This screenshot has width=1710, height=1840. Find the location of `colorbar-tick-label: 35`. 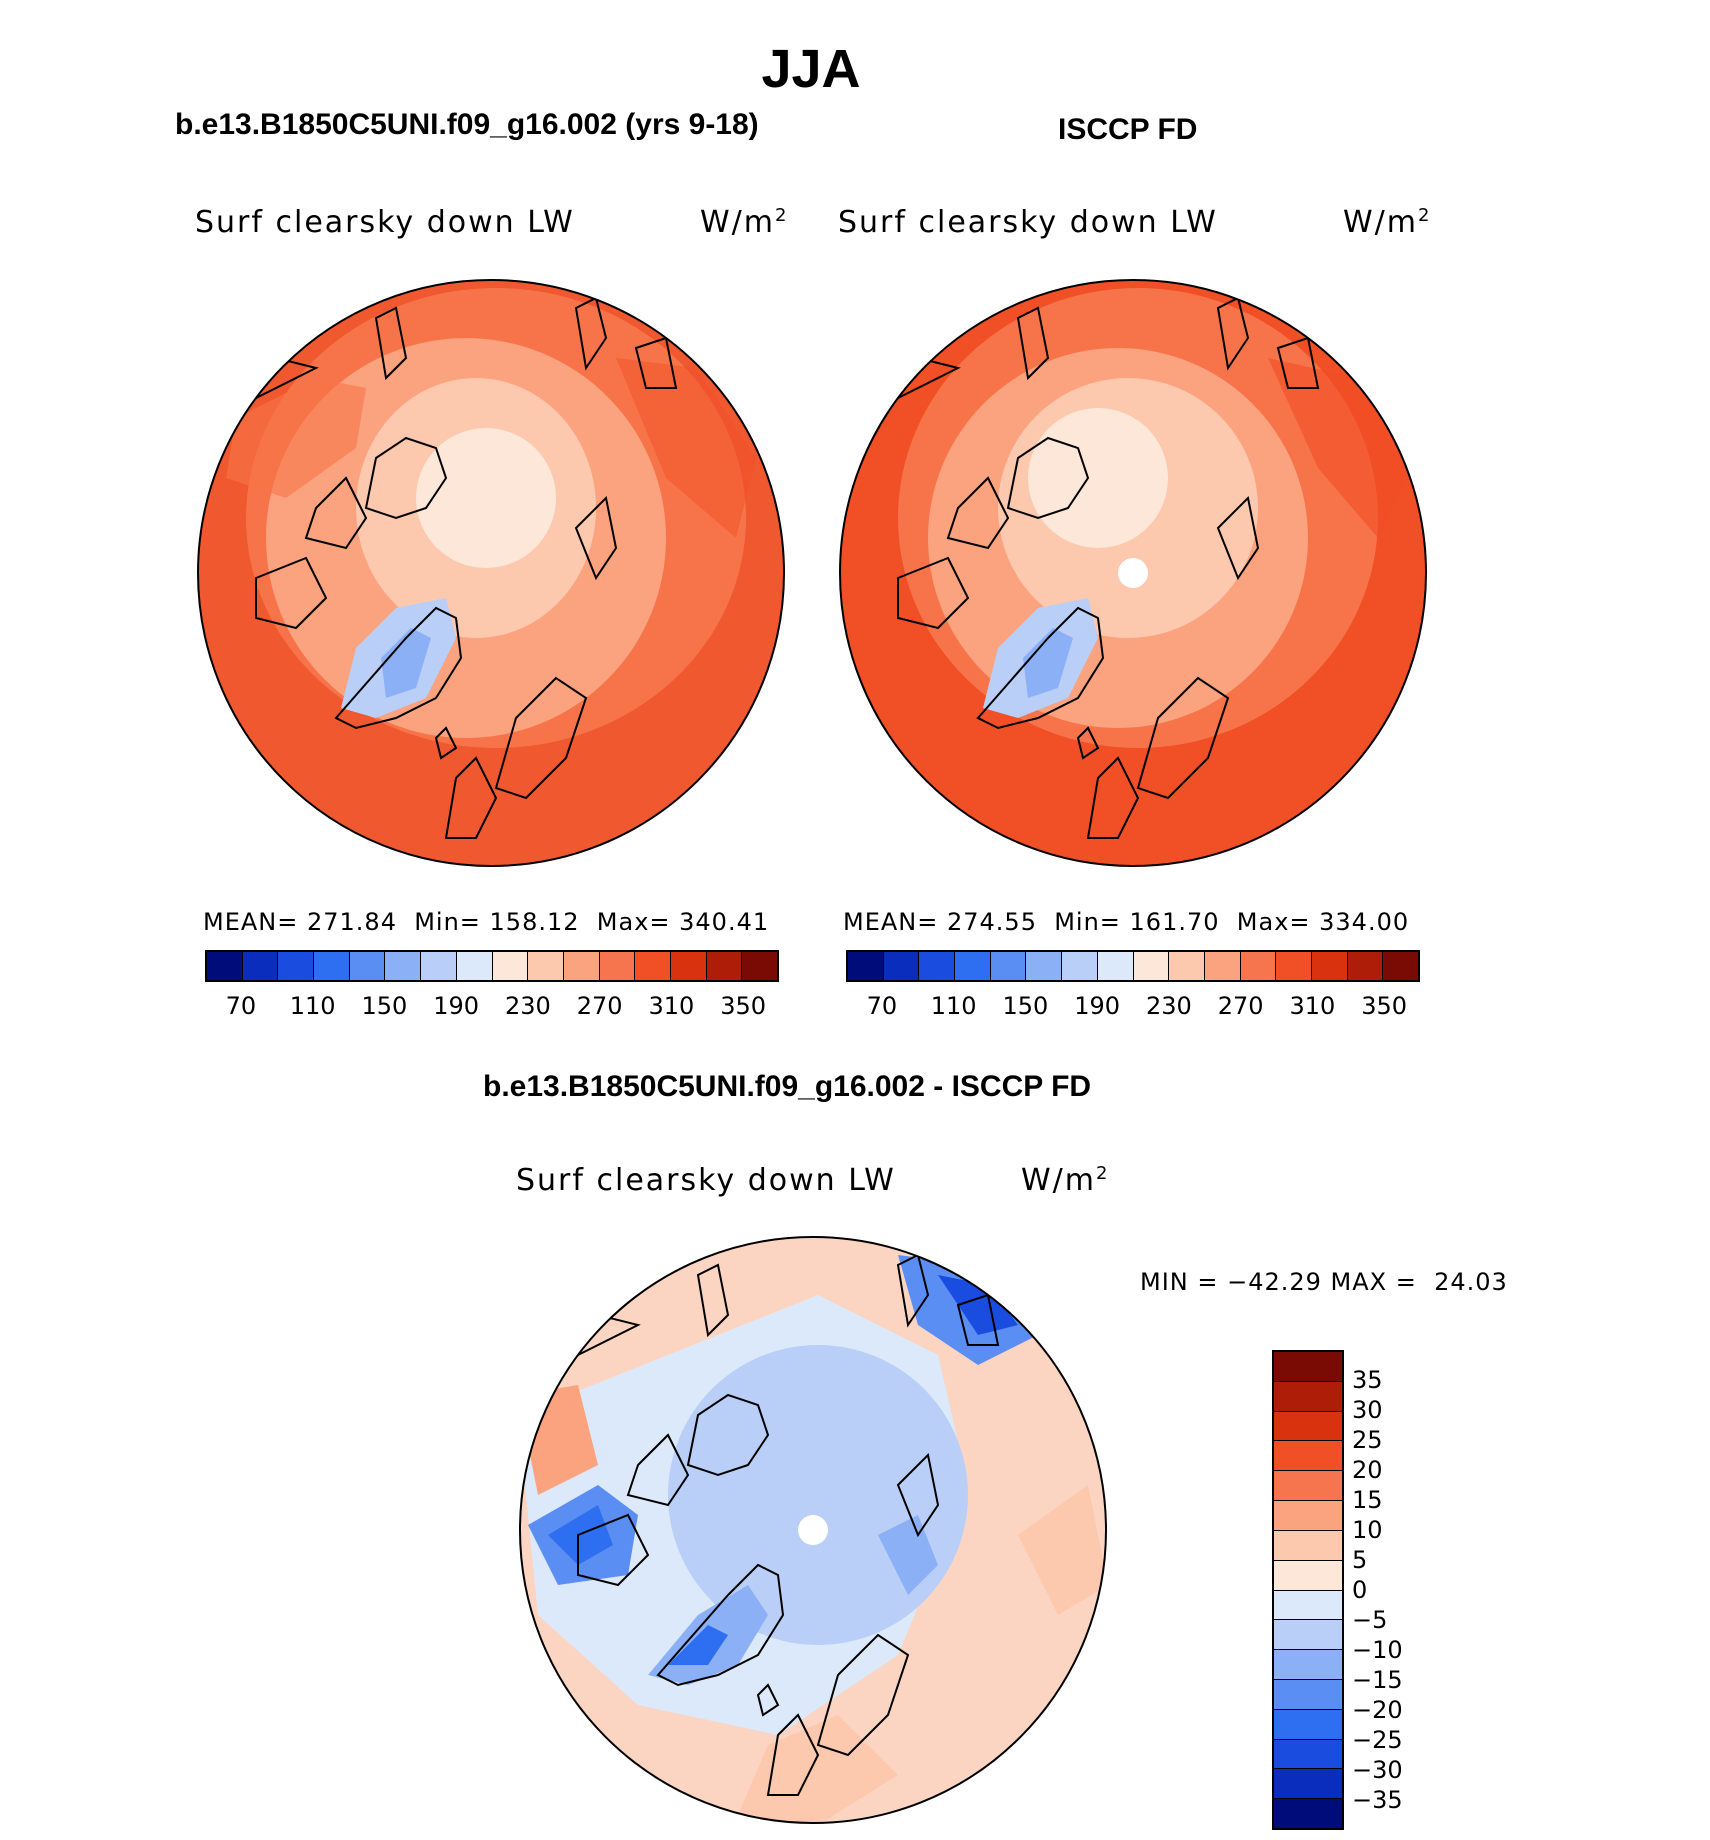

colorbar-tick-label: 35 is located at coordinates (1367, 1380).